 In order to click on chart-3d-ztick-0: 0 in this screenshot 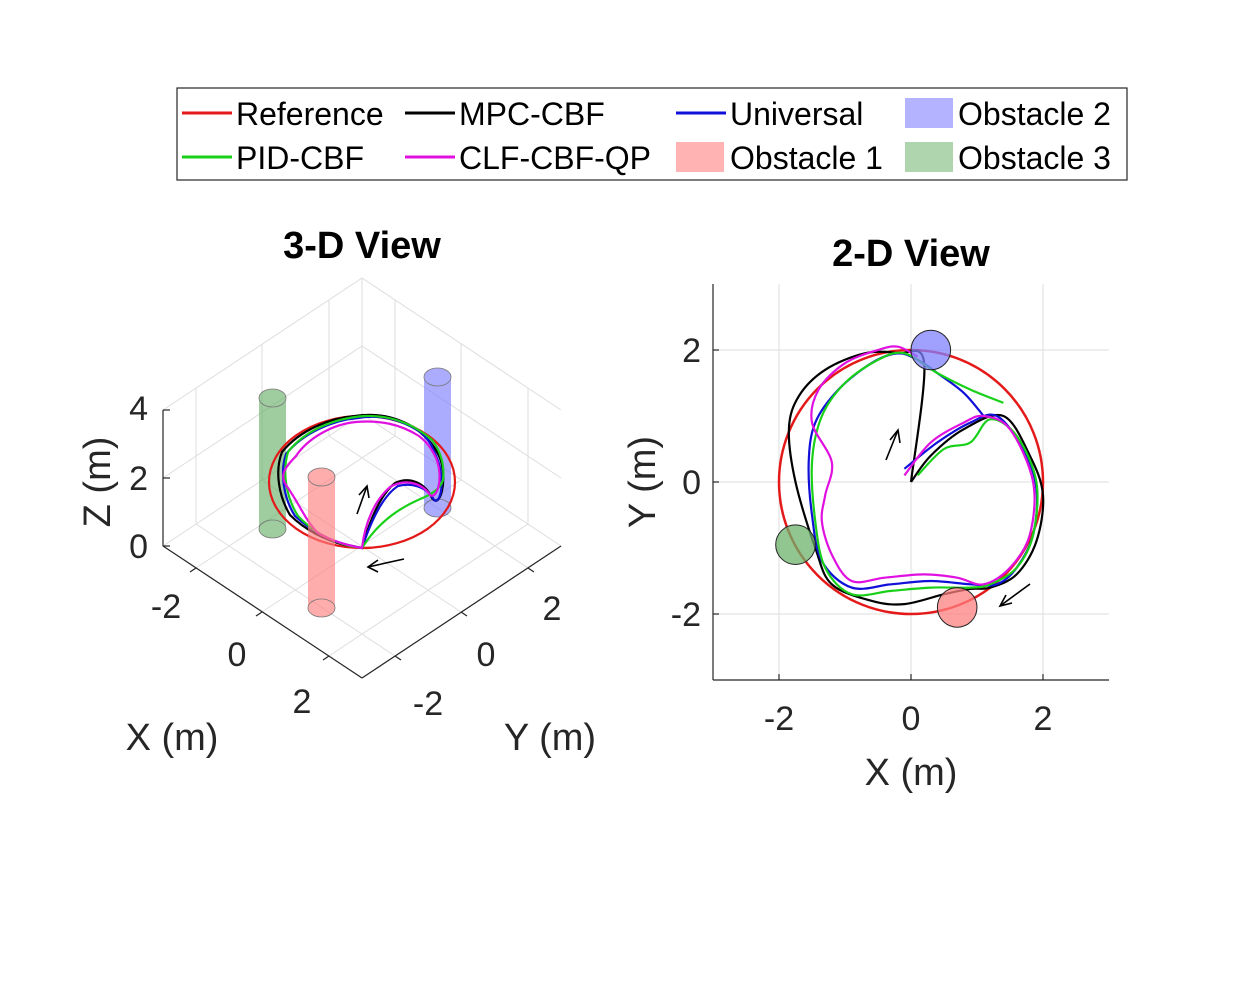, I will do `click(138, 547)`.